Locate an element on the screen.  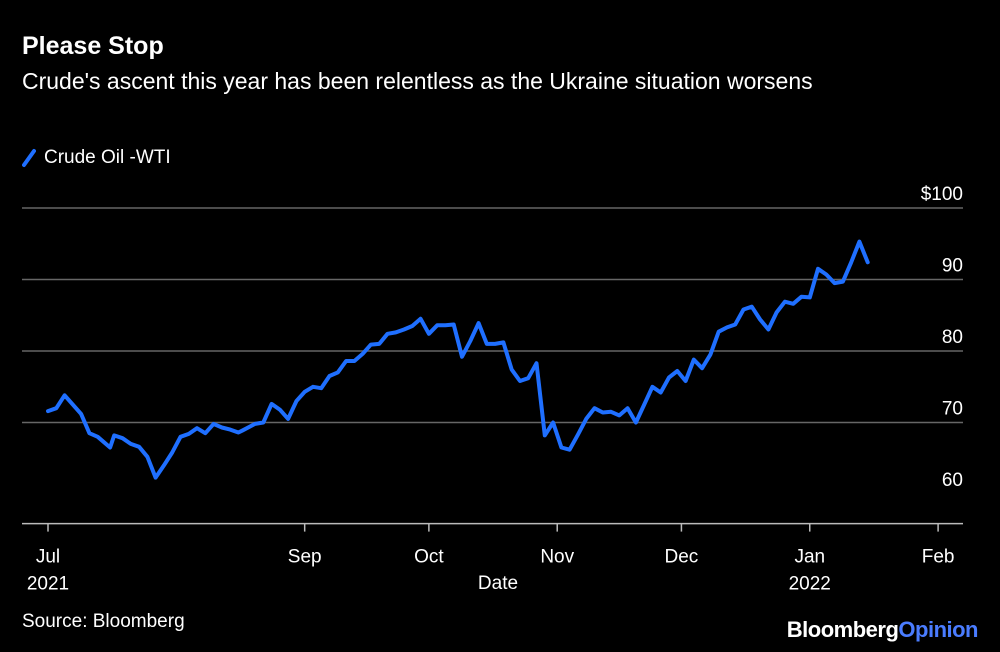
x-tick-label: Jul is located at coordinates (48, 557).